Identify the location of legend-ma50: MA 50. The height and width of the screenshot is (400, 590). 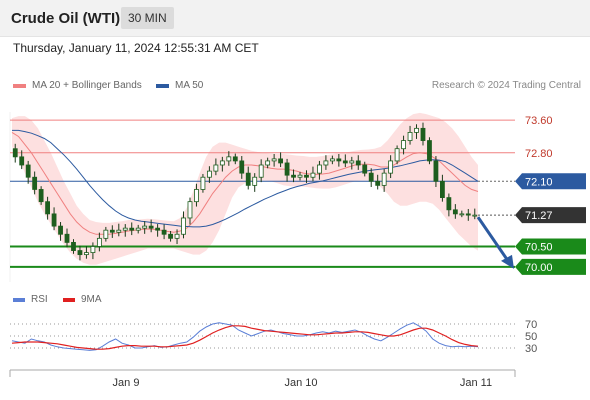
(179, 85).